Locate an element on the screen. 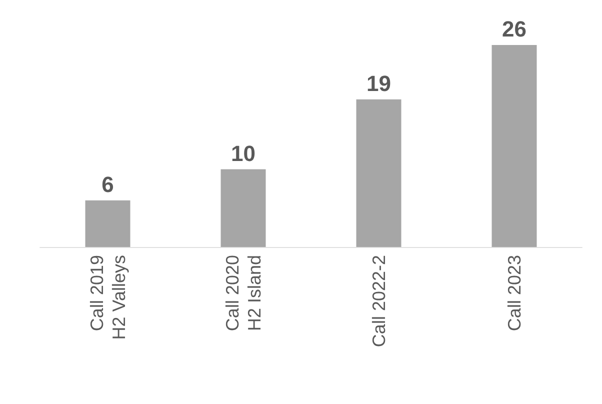 This screenshot has height=404, width=602. data-label: 19 is located at coordinates (378, 83).